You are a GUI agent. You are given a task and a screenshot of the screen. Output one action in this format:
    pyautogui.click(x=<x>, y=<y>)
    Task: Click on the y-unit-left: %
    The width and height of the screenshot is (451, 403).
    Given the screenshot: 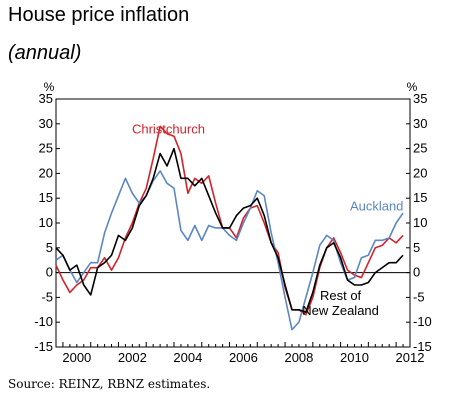 What is the action you would take?
    pyautogui.click(x=49, y=87)
    